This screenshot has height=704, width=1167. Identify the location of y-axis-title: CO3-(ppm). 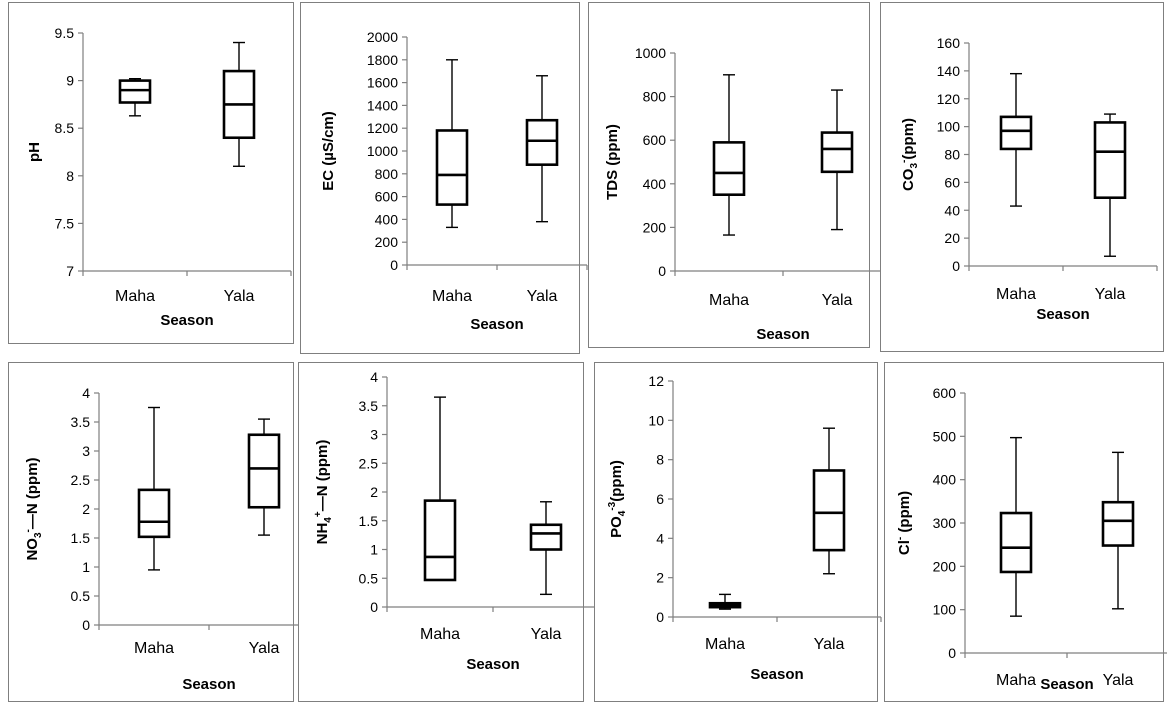
(909, 154).